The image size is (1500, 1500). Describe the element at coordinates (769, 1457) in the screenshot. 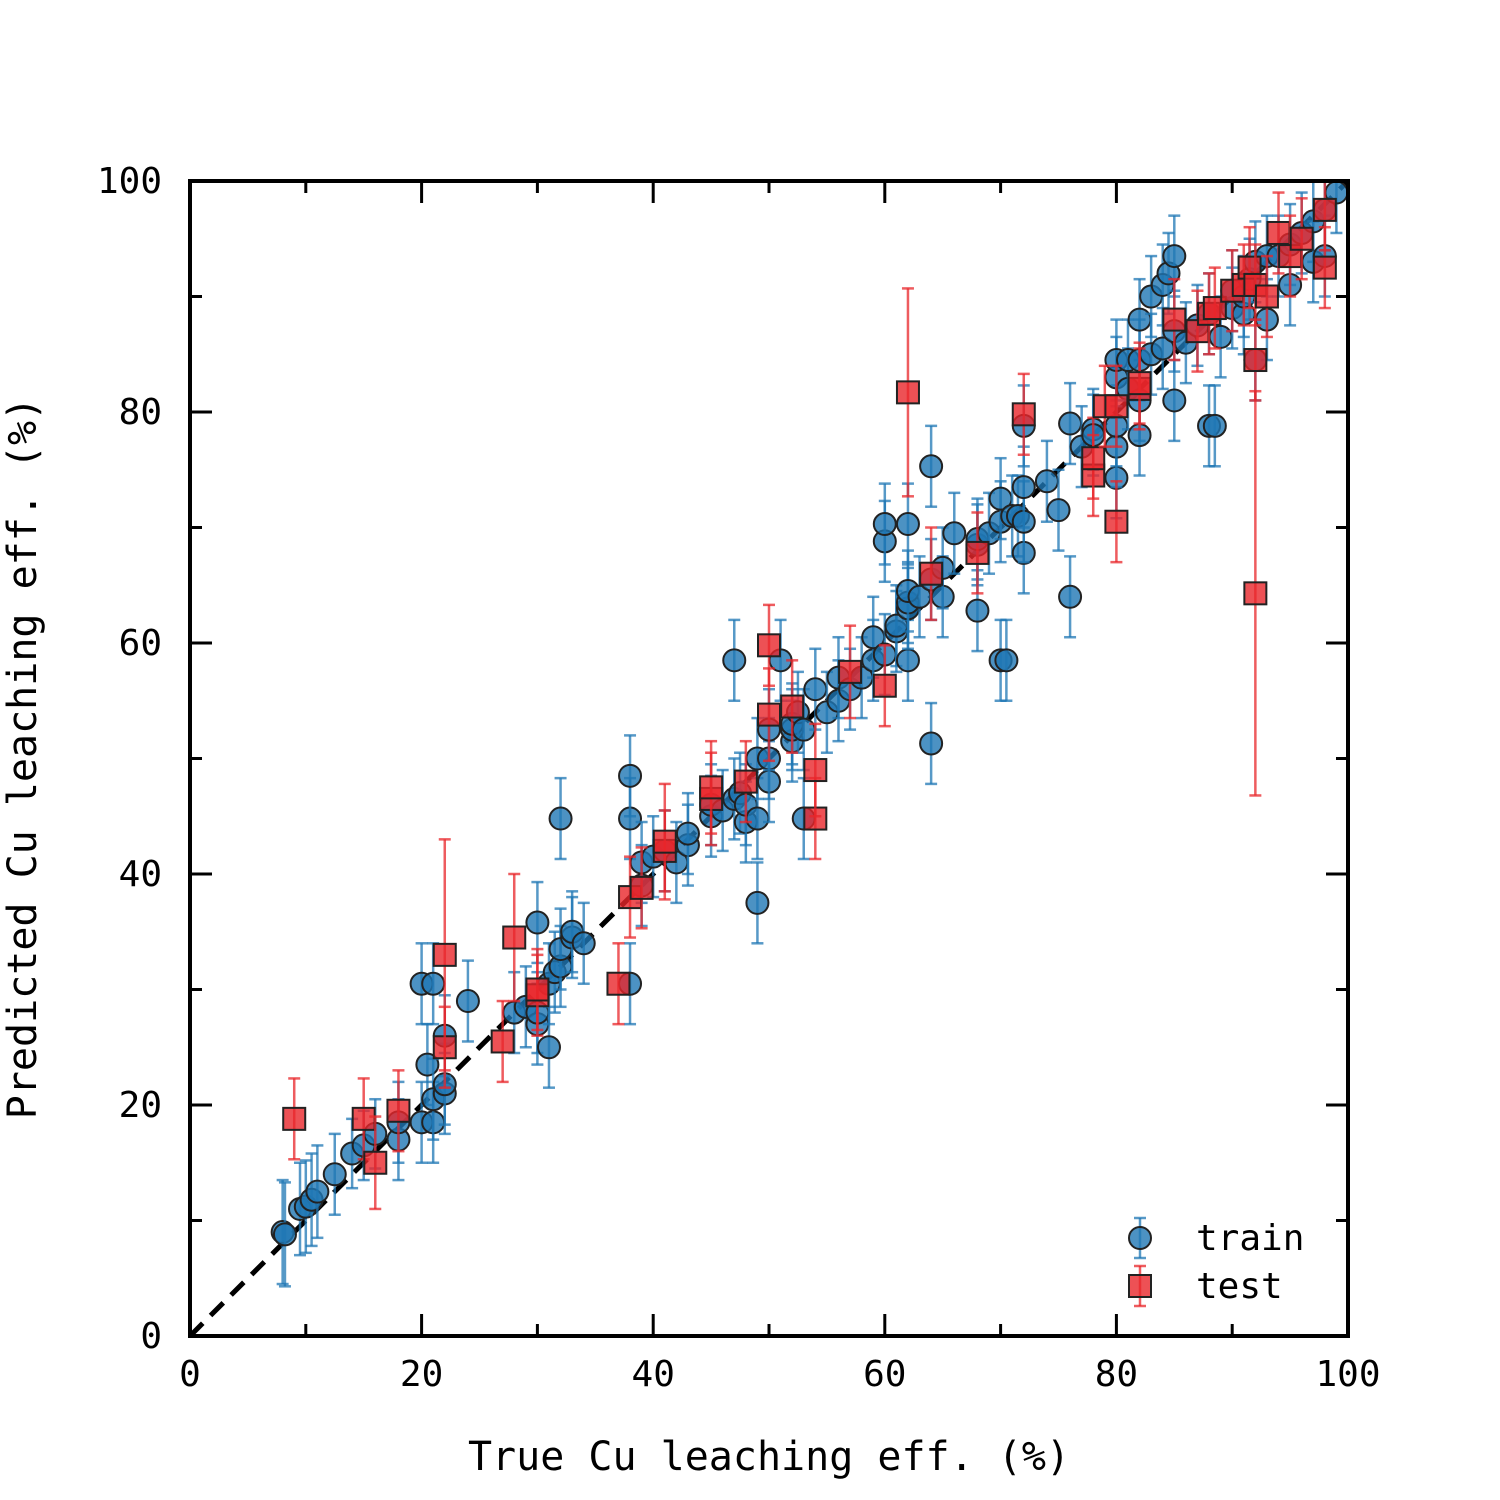

I see `x-axis-title: True Cu leaching eff. (%)` at that location.